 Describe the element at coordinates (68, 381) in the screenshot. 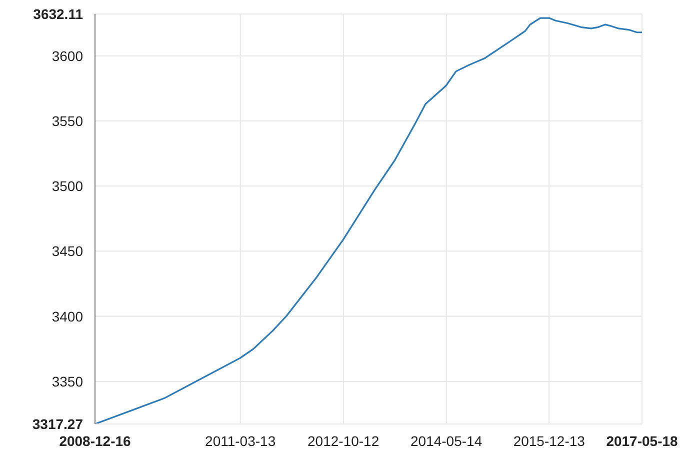

I see `y-tick-label: 3350` at that location.